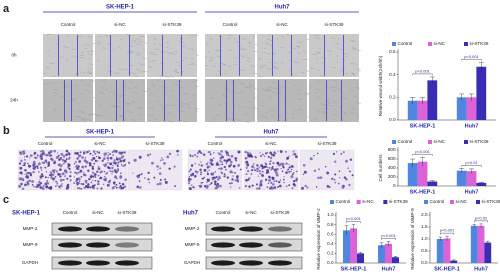 This screenshot has height=279, width=500. I want to click on protein-label: MMP-9, so click(192, 244).